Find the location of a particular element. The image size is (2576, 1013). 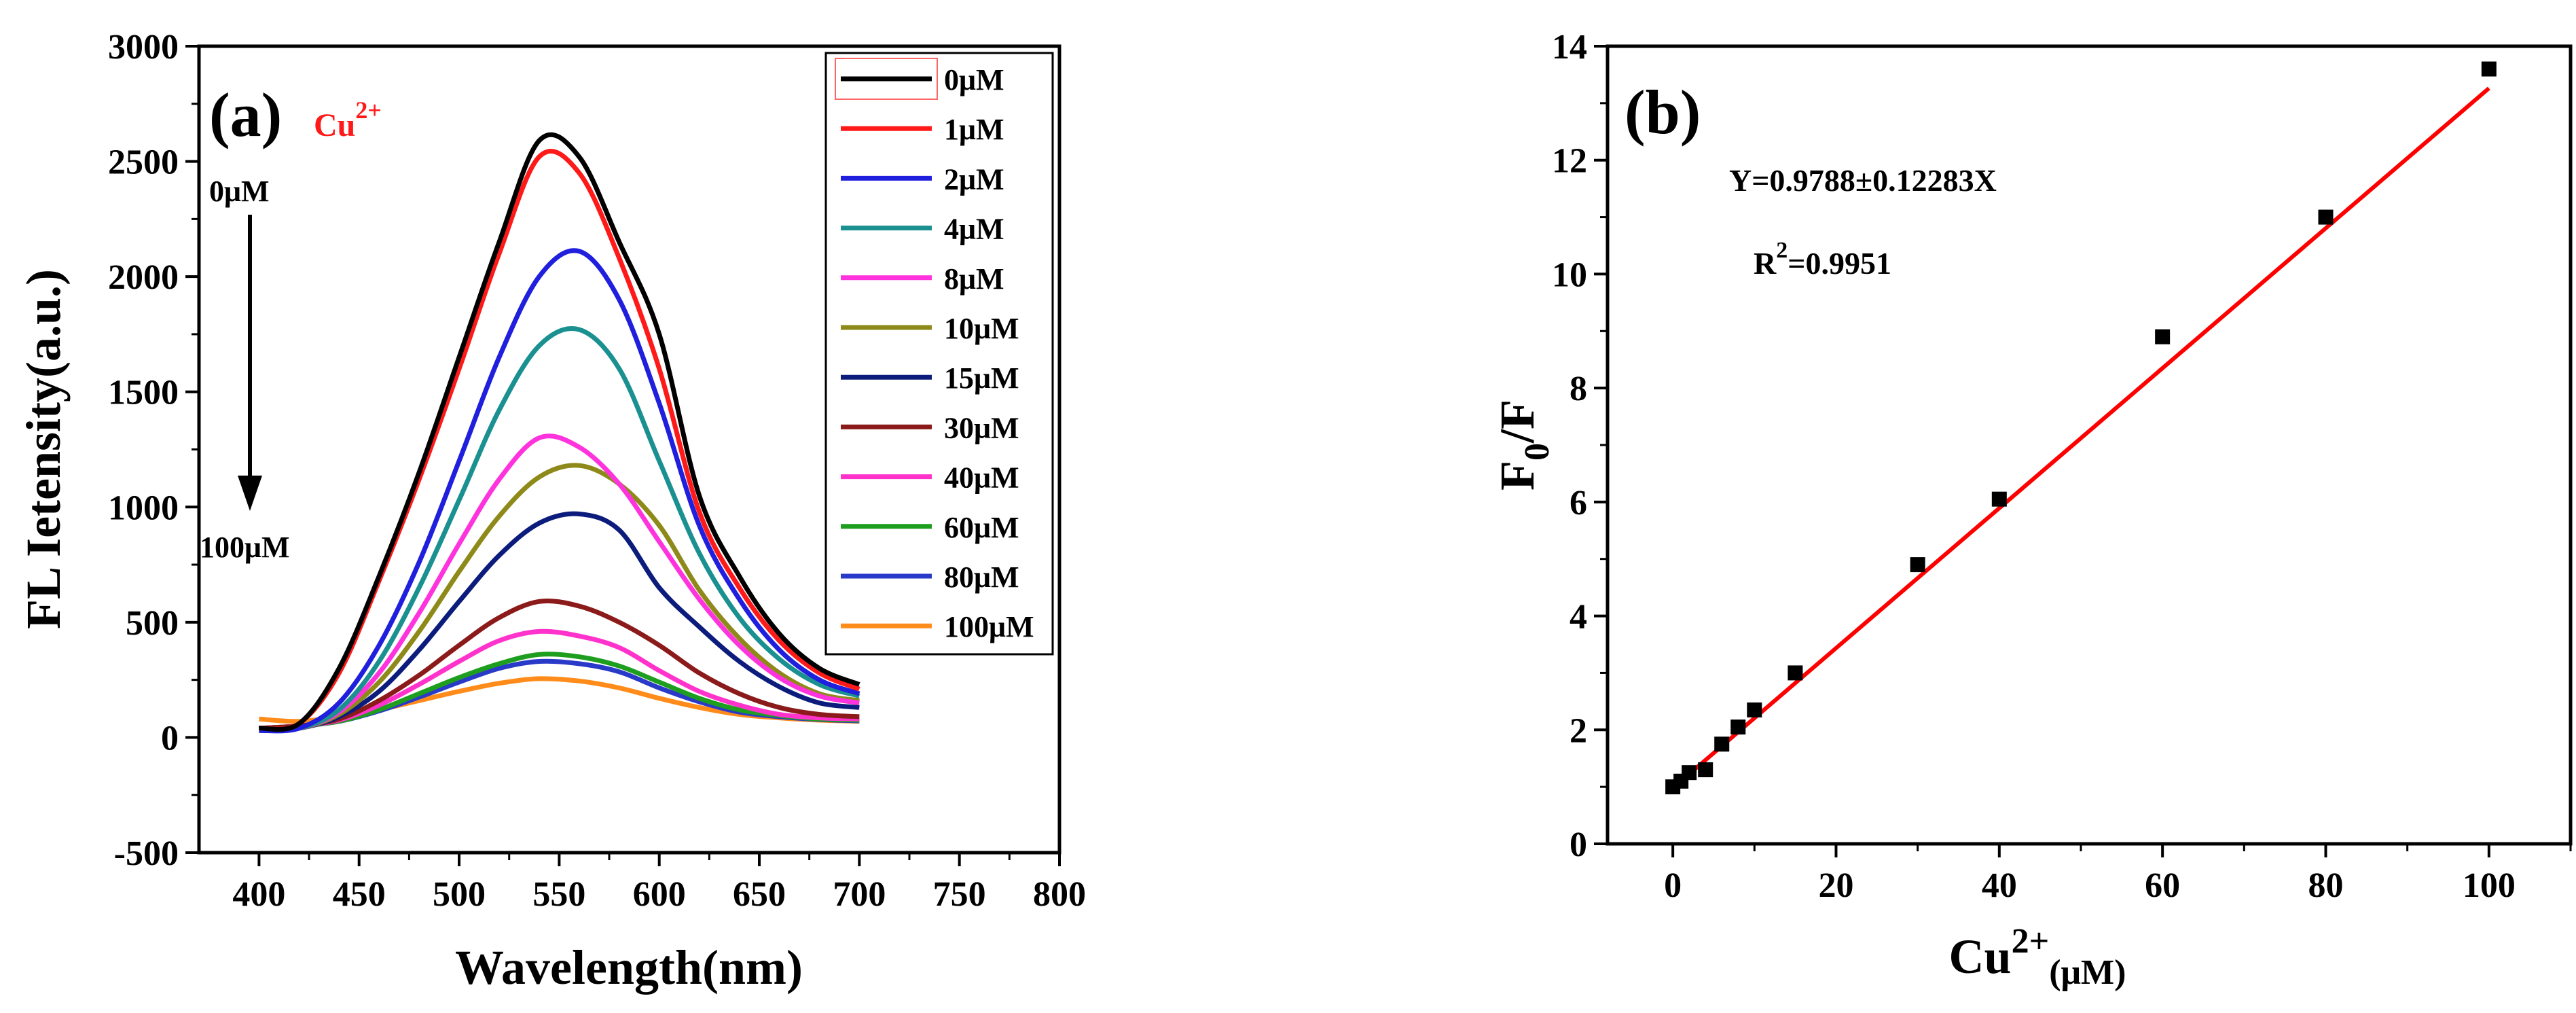

panel-b-r-squared: R2=0.9951 is located at coordinates (1822, 259).